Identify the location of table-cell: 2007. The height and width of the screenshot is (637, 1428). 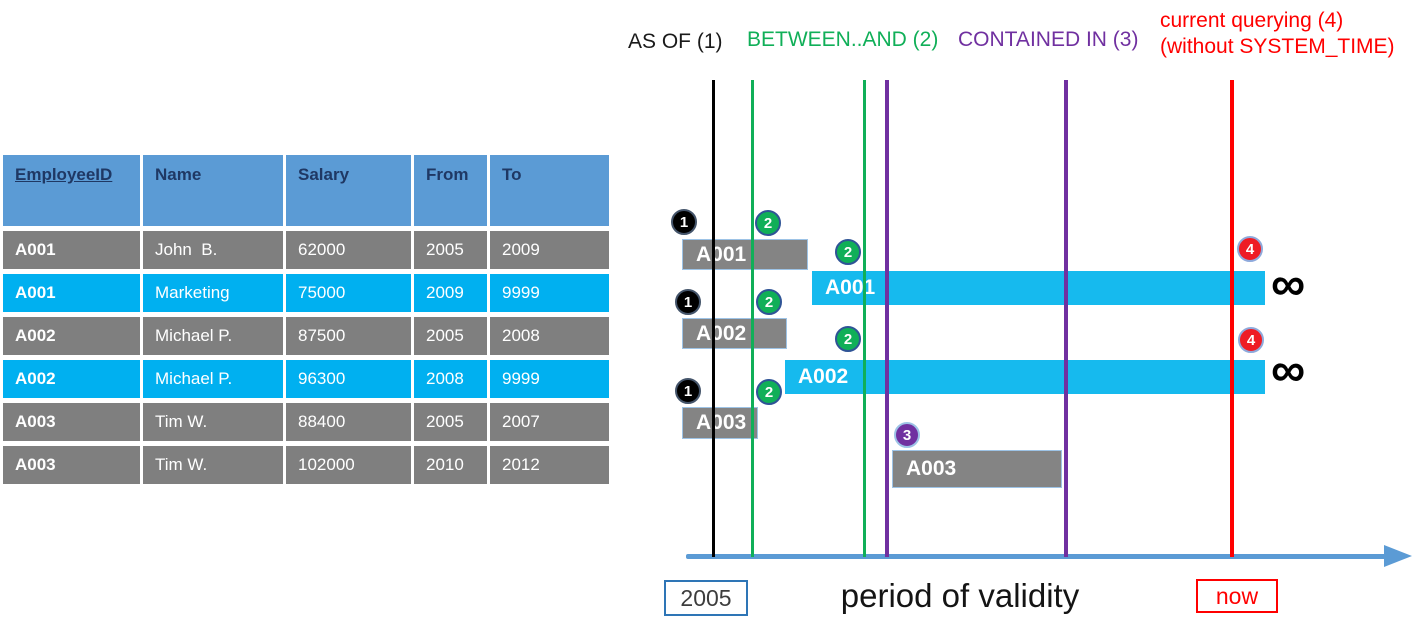
(549, 422).